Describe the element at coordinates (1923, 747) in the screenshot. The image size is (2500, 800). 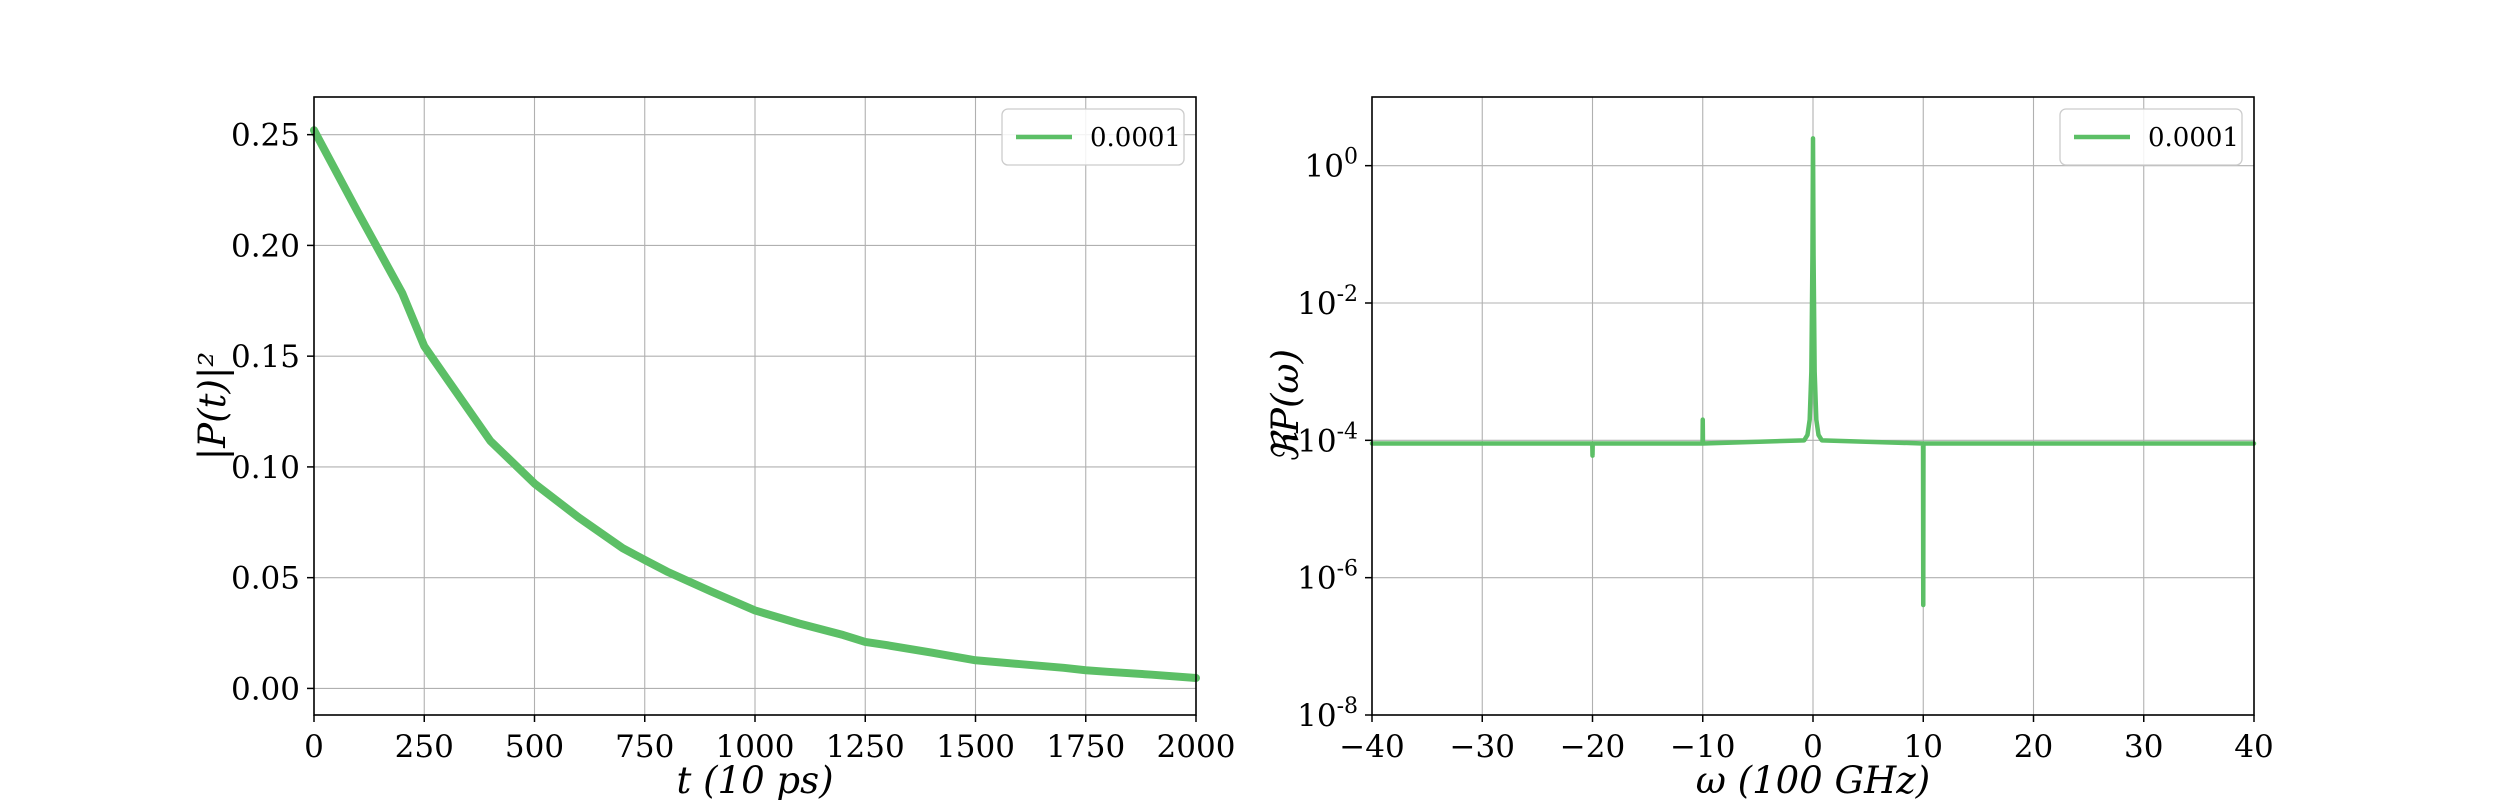
I see `chart2-x-tick-label: 10` at that location.